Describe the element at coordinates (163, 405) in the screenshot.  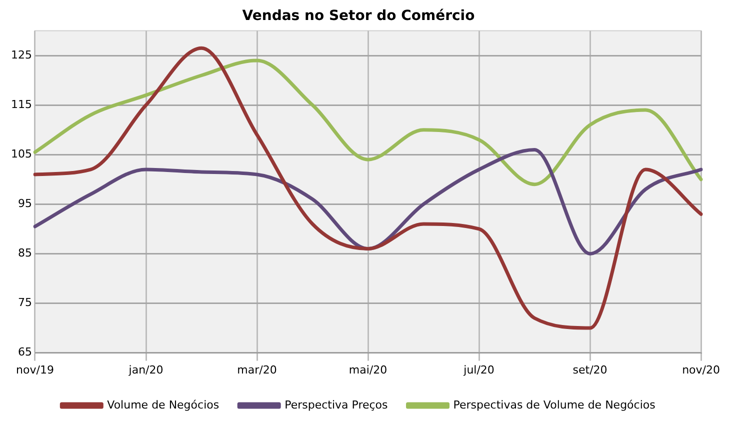
I see `legend-label: Volume de Negócios` at that location.